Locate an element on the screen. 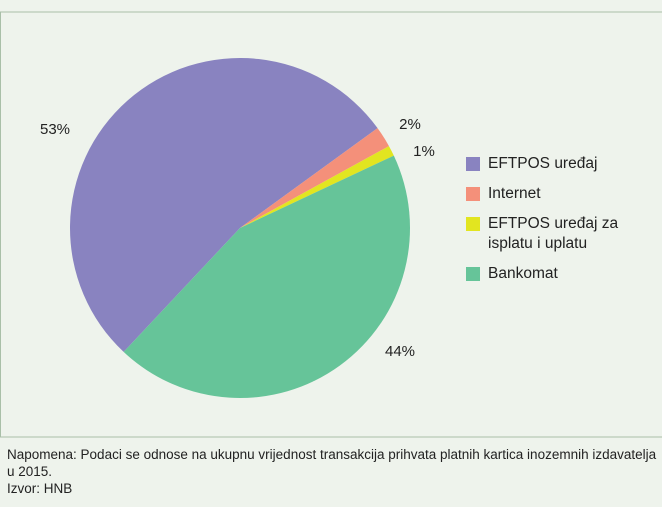 Image resolution: width=662 pixels, height=507 pixels. legend-item: Bankomat is located at coordinates (561, 274).